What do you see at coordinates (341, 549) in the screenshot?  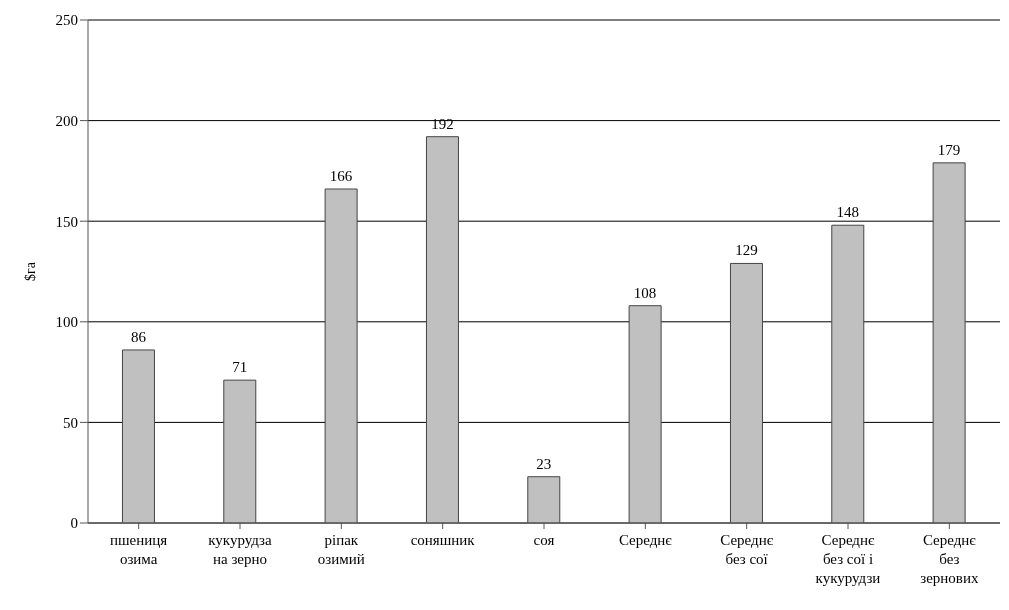 I see `x-tick-label: ріпак озимий` at bounding box center [341, 549].